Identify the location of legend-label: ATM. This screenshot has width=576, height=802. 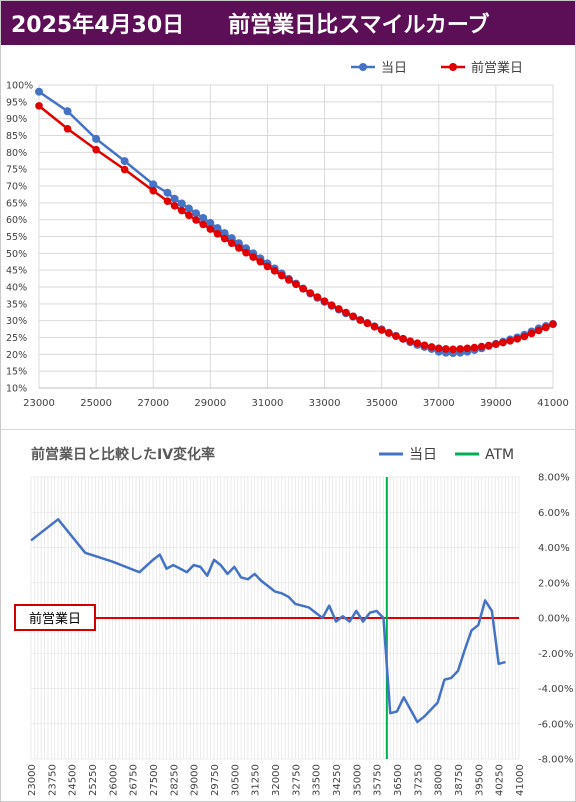
(499, 455).